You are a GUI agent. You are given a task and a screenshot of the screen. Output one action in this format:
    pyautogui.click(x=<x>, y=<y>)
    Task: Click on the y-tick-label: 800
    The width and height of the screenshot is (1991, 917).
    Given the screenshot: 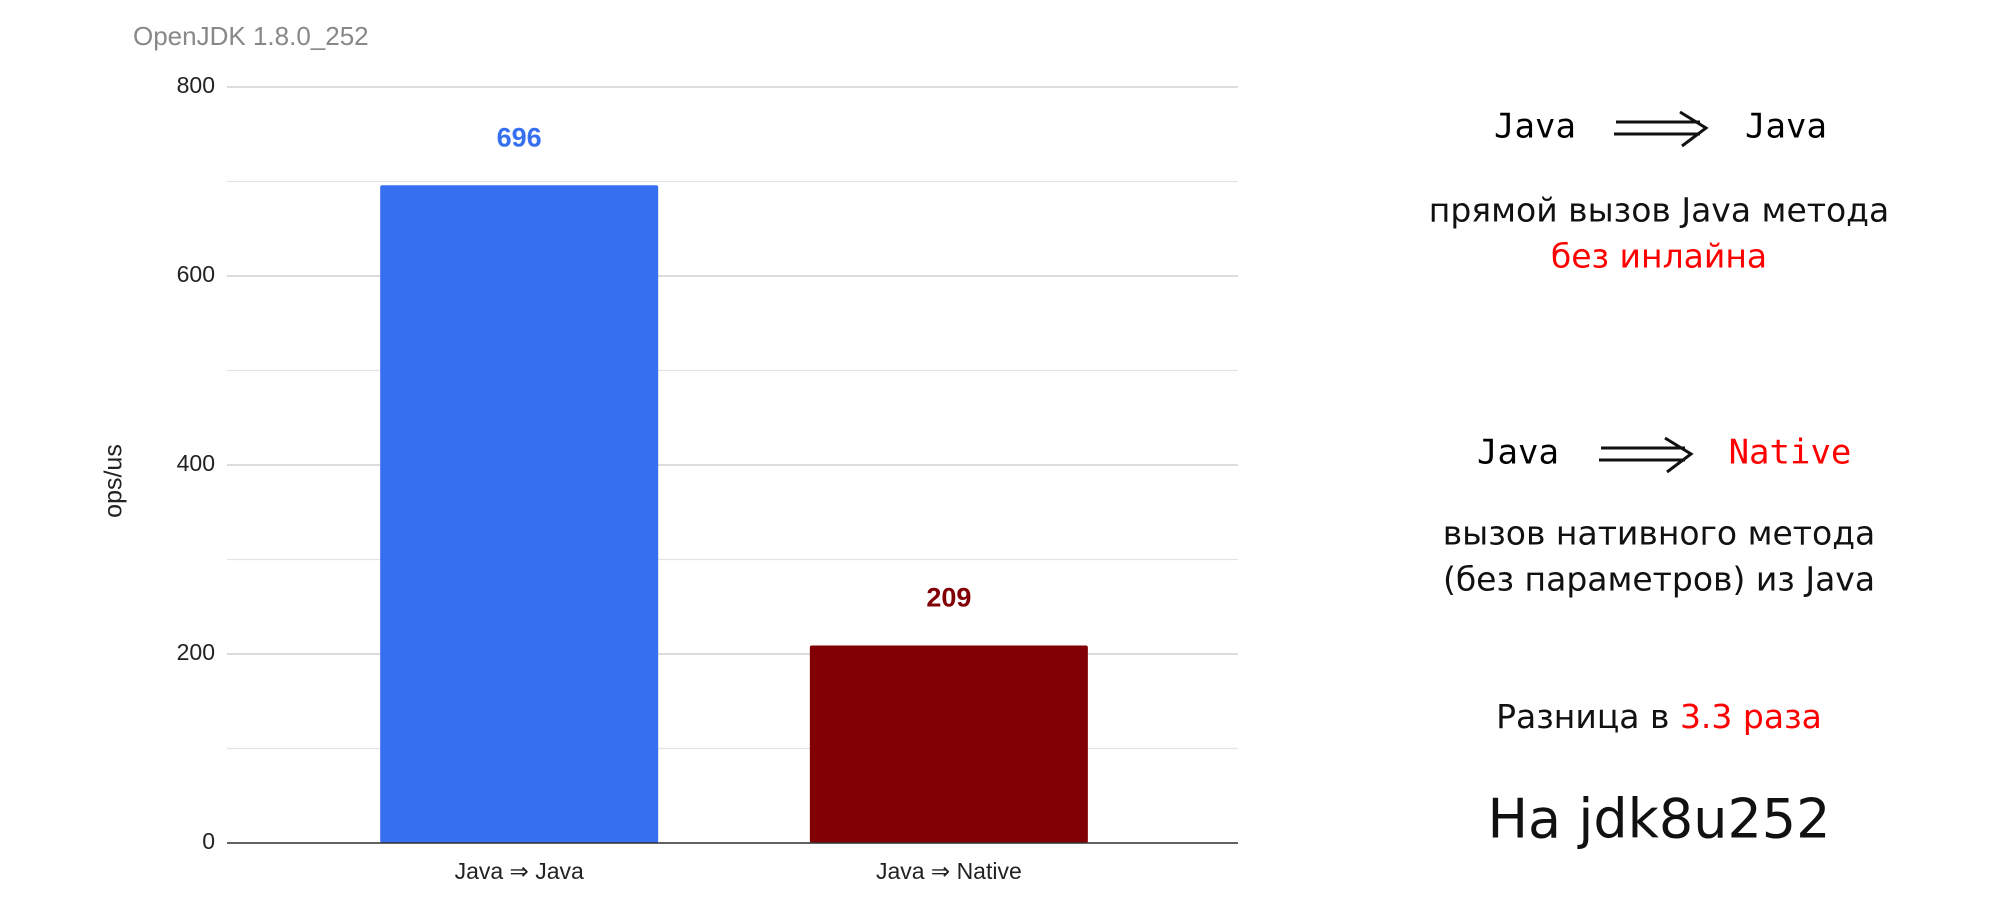 What is the action you would take?
    pyautogui.click(x=196, y=85)
    